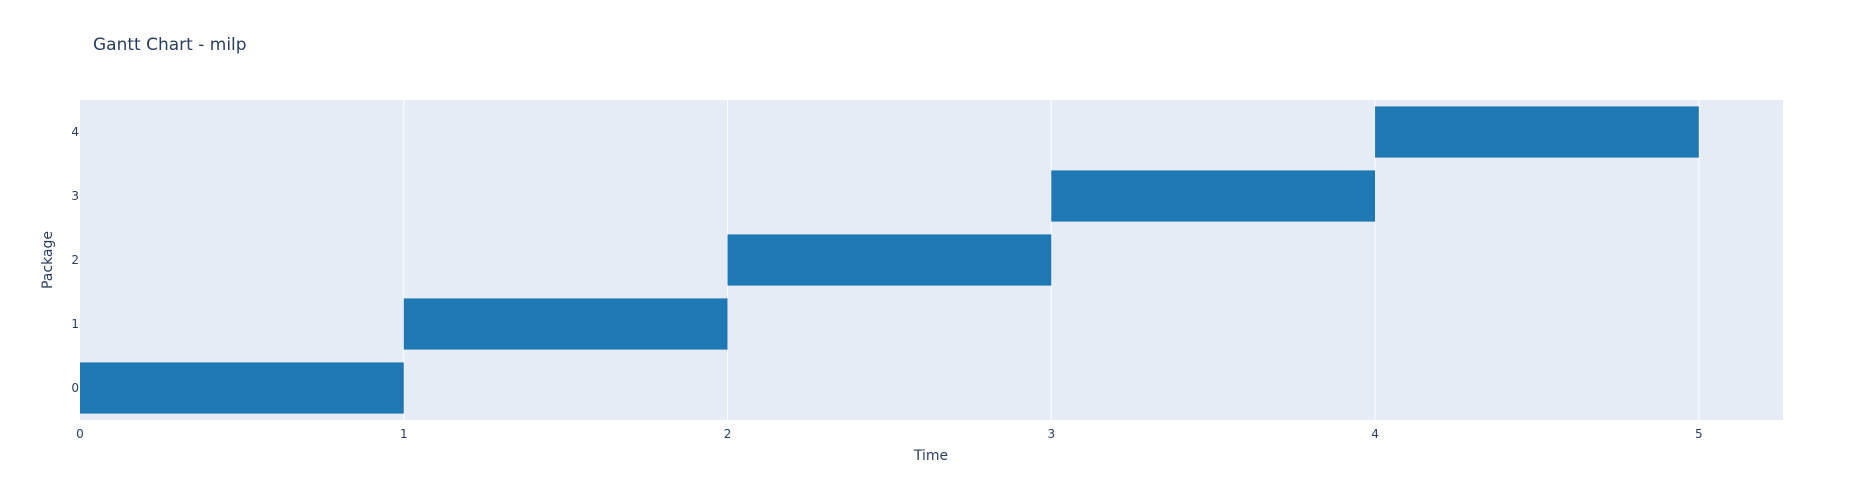  What do you see at coordinates (80, 434) in the screenshot?
I see `x-tick-label: 0` at bounding box center [80, 434].